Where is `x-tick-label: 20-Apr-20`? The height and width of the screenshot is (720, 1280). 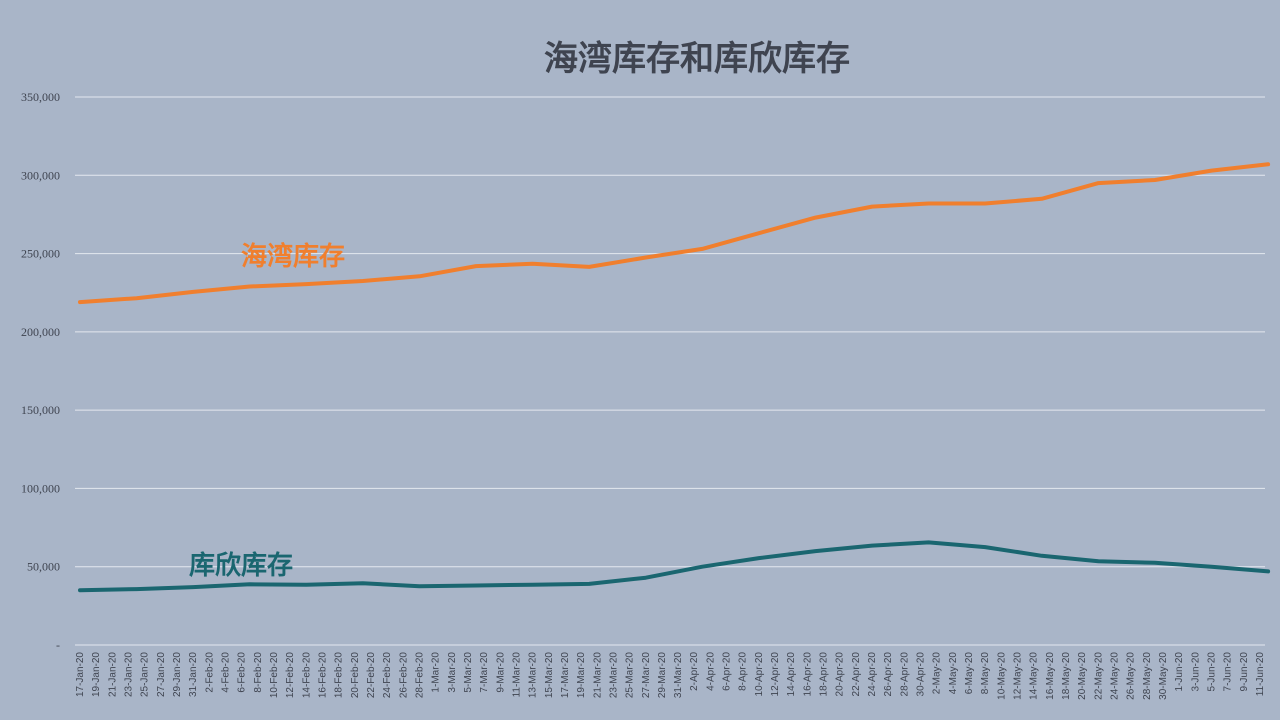
x-tick-label: 20-Apr-20 is located at coordinates (840, 674).